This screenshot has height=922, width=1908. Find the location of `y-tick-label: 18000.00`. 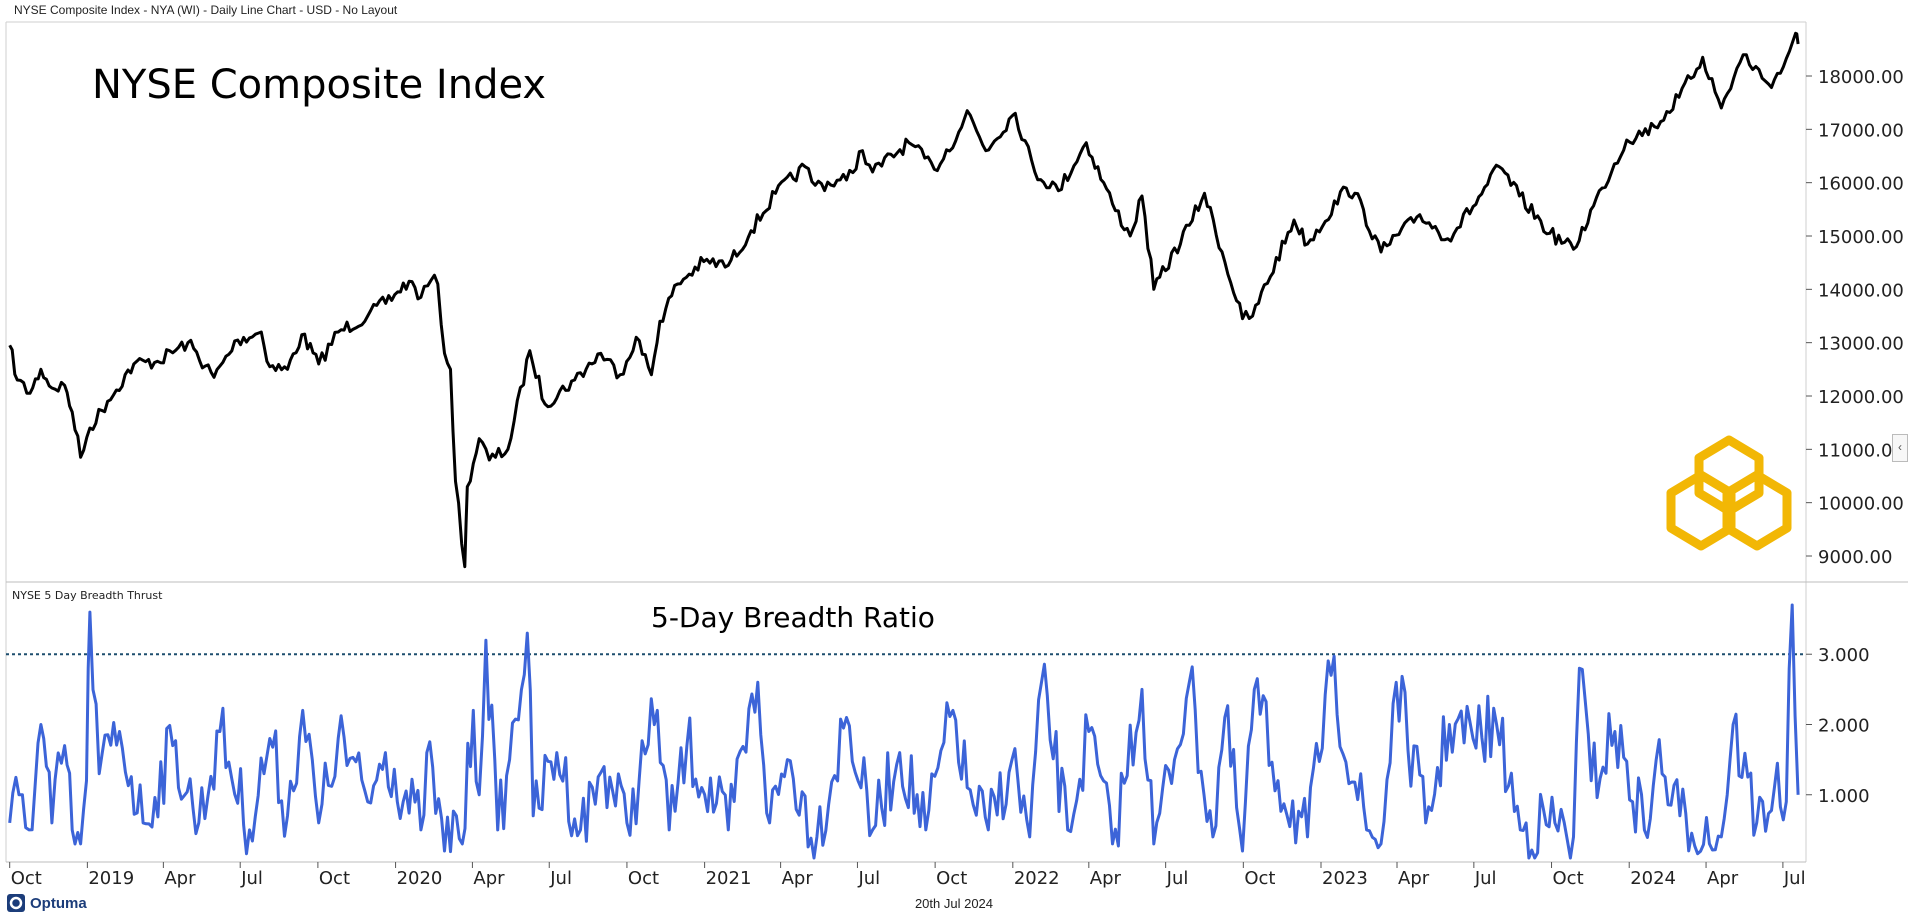

y-tick-label: 18000.00 is located at coordinates (1861, 77).